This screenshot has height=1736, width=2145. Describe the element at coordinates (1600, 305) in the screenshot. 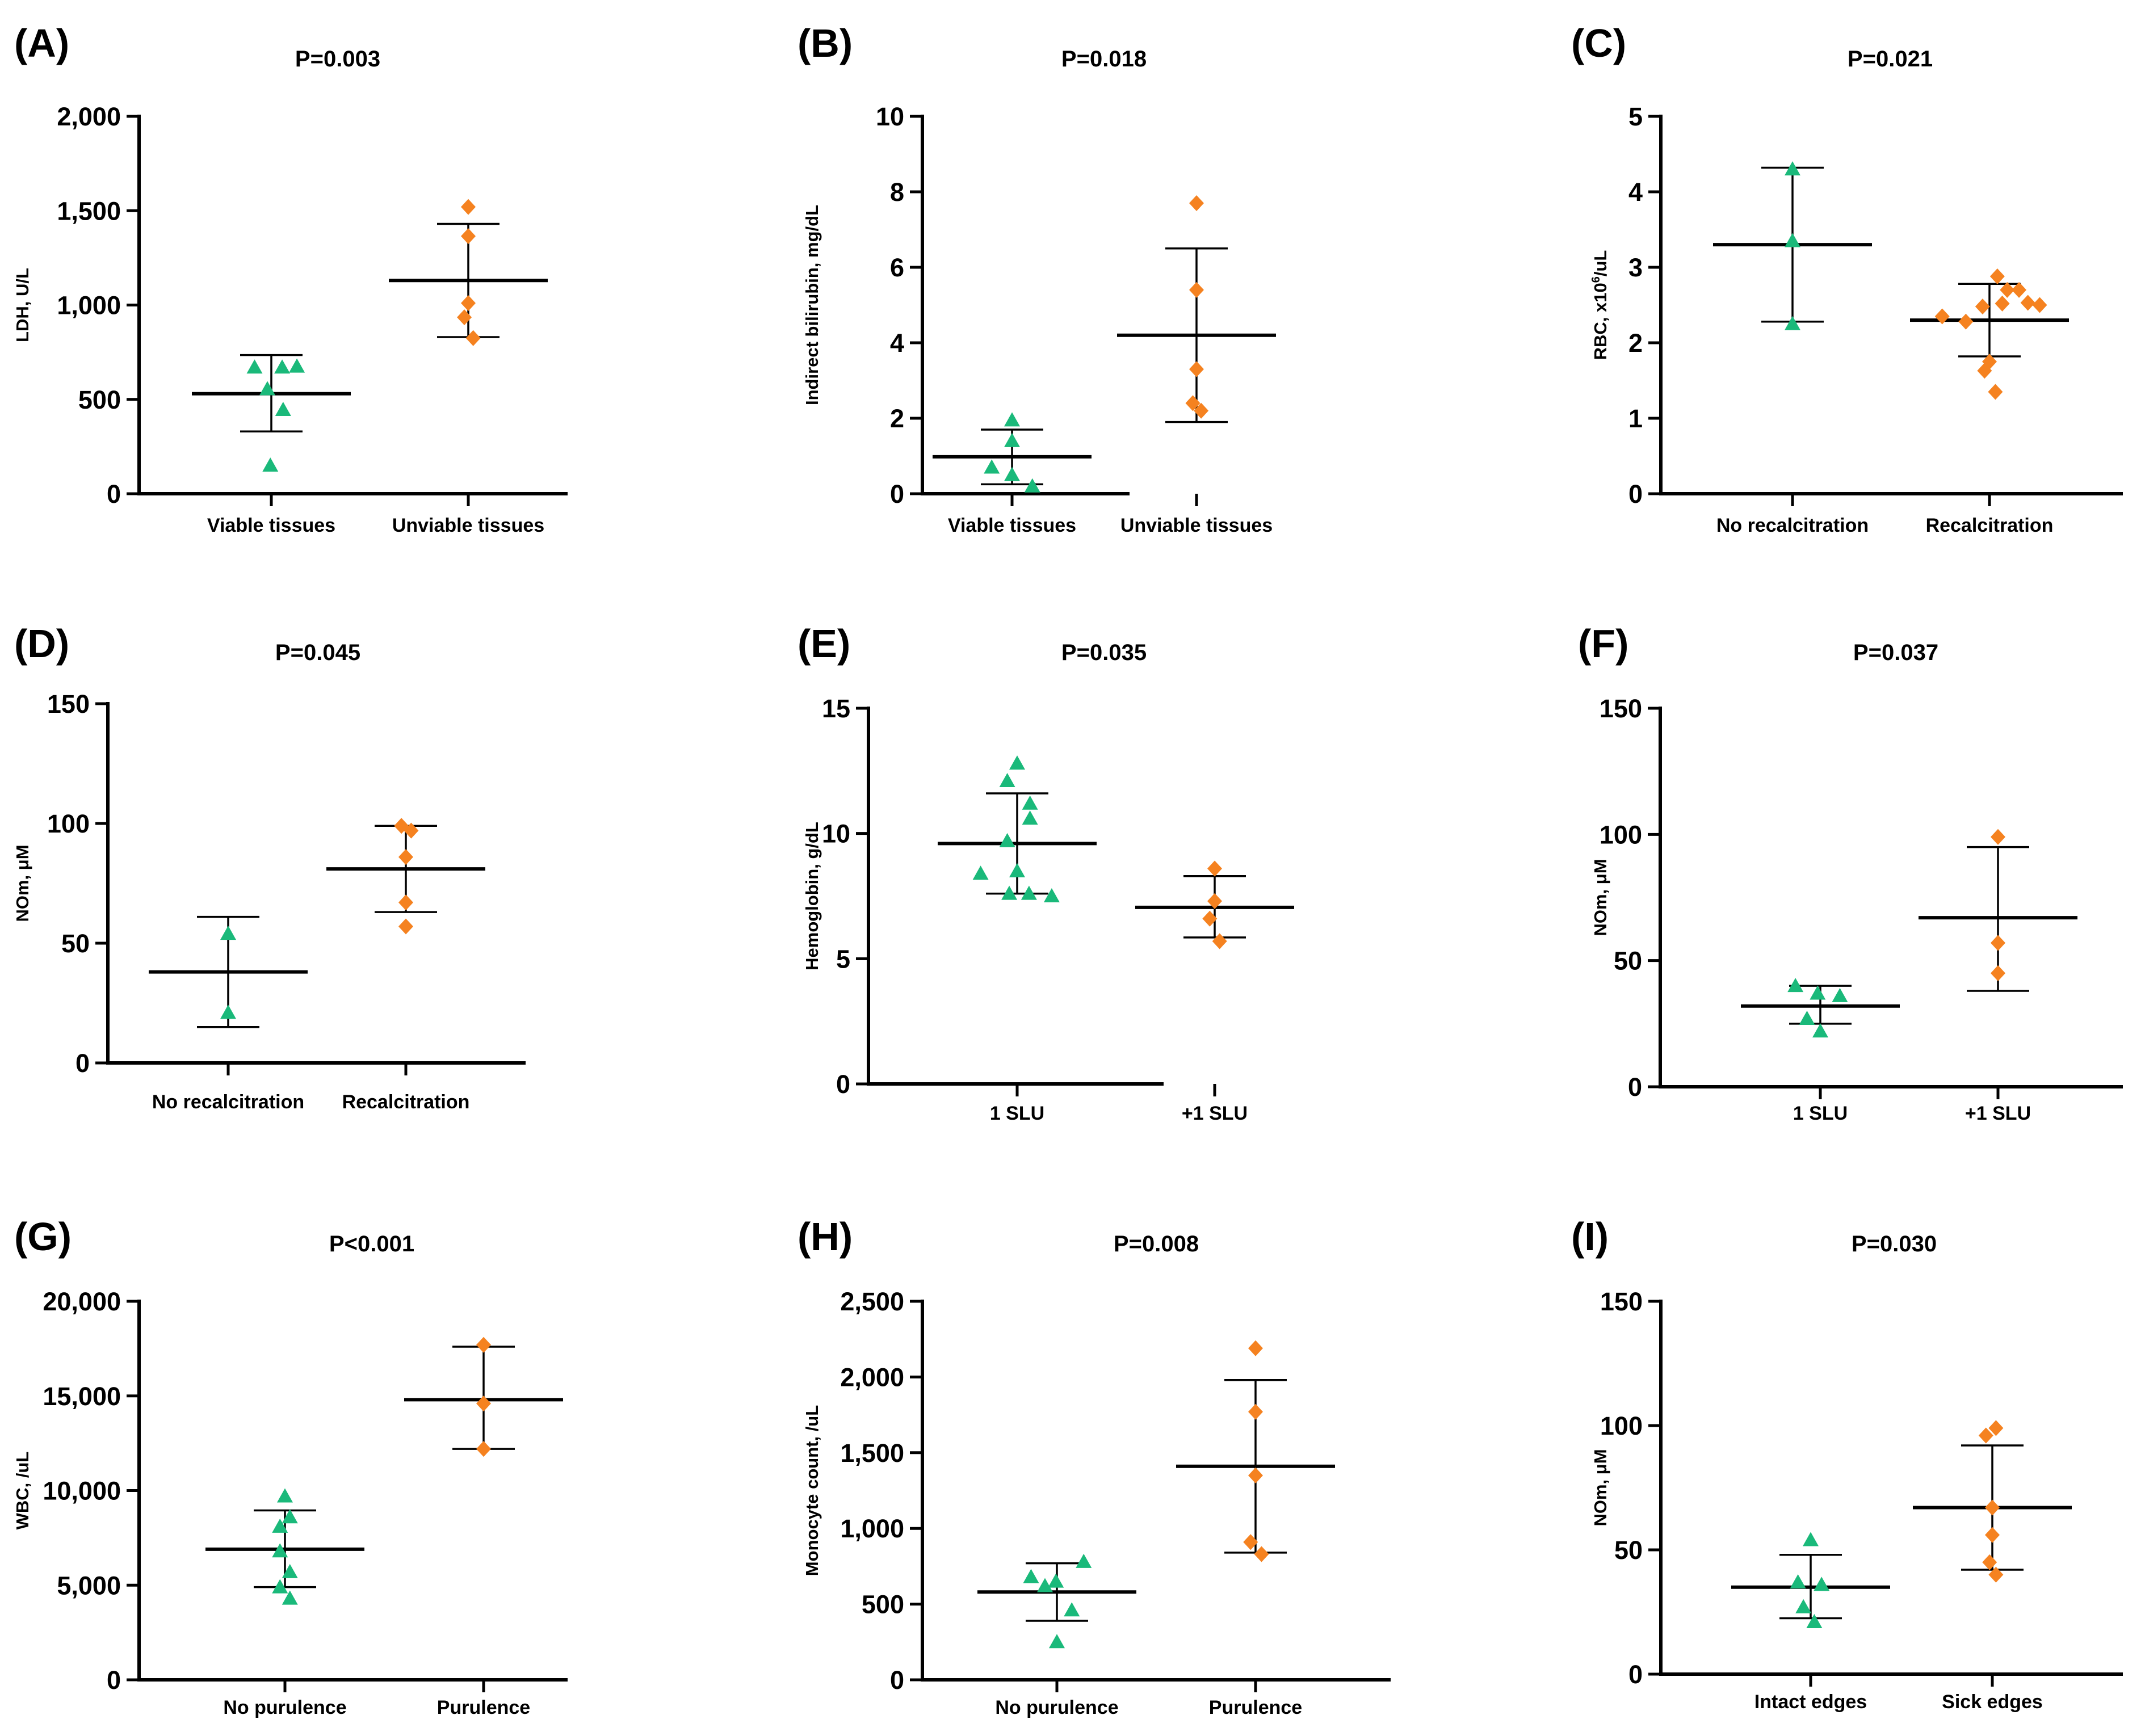

I see `y-axis-label: RBC, x106/uL` at that location.